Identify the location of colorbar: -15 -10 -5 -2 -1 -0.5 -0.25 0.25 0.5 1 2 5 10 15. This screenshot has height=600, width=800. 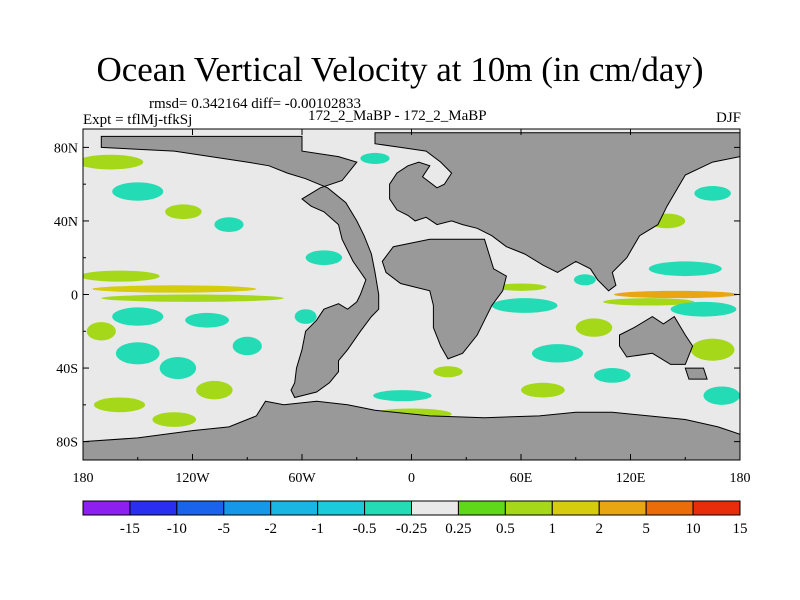
(415, 518).